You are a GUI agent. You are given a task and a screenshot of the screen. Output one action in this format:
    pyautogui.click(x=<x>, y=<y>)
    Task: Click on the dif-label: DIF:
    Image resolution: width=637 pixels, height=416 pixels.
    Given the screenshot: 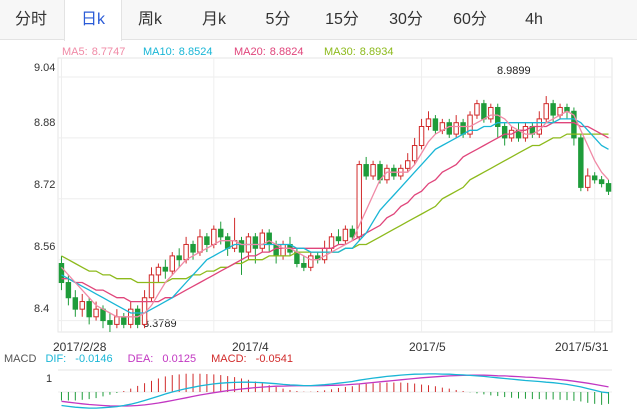 What is the action you would take?
    pyautogui.click(x=56, y=359)
    